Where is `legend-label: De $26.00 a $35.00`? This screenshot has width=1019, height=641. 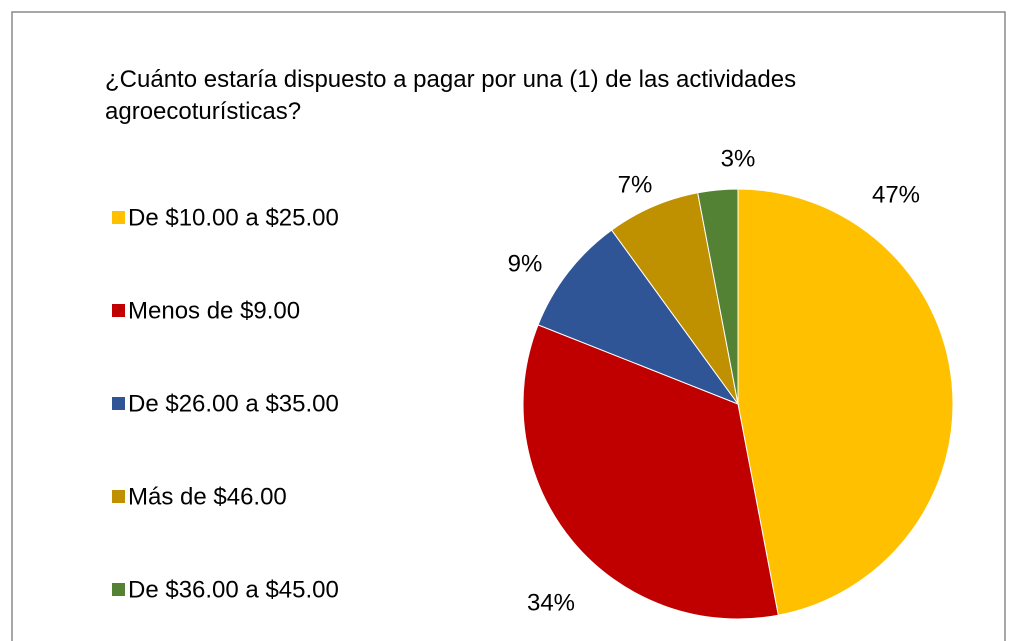
legend-label: De $26.00 a $35.00 is located at coordinates (233, 403).